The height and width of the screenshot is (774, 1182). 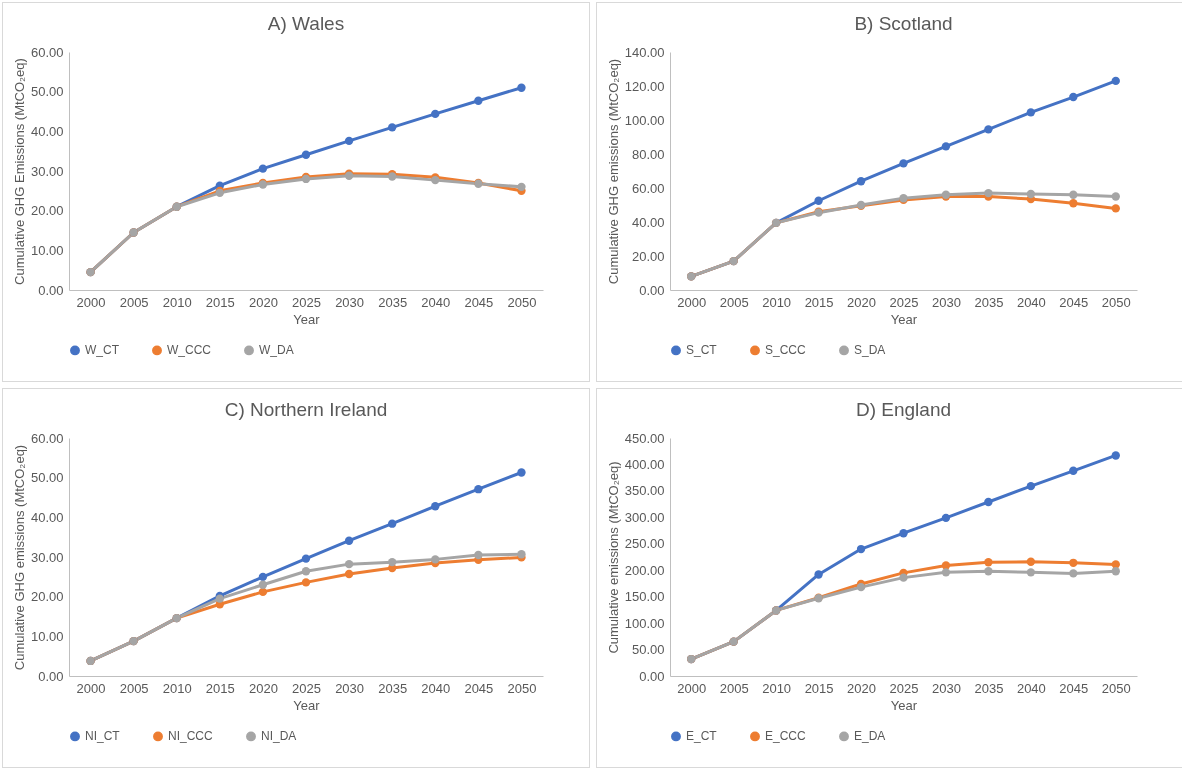 I want to click on y-tick-label: 100.00, so click(x=644, y=120).